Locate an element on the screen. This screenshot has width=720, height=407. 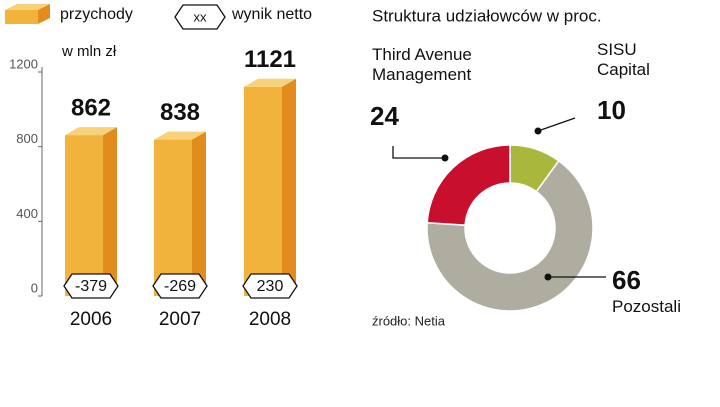
chart-title: Struktura udziałowców w proc. is located at coordinates (487, 15).